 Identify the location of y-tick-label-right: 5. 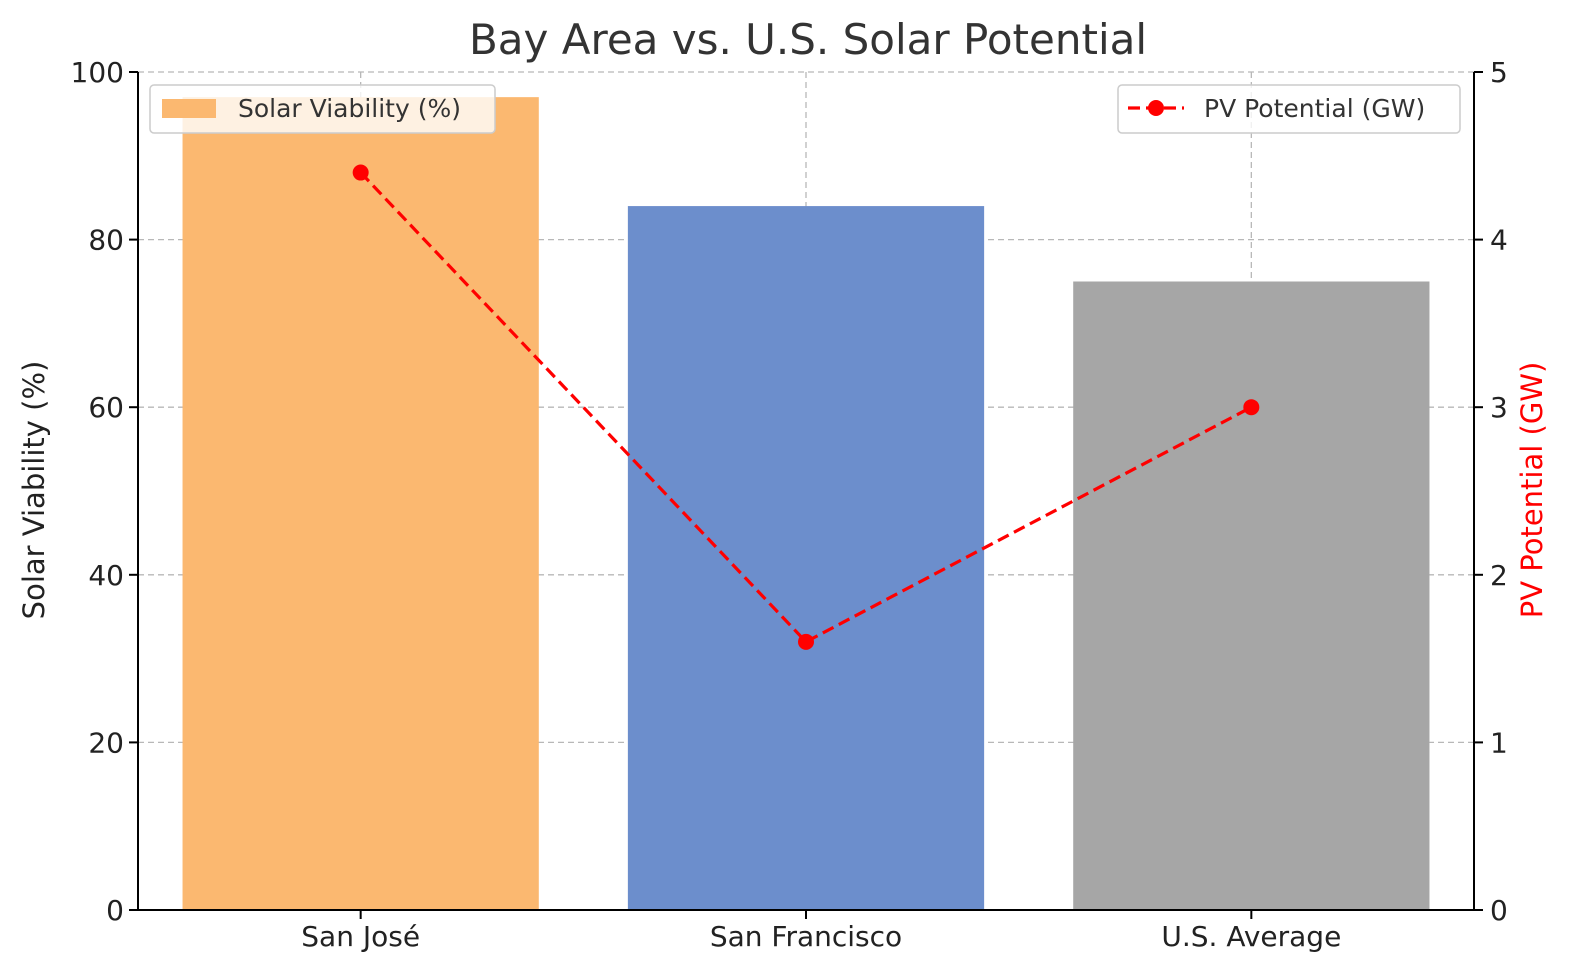
(1499, 72).